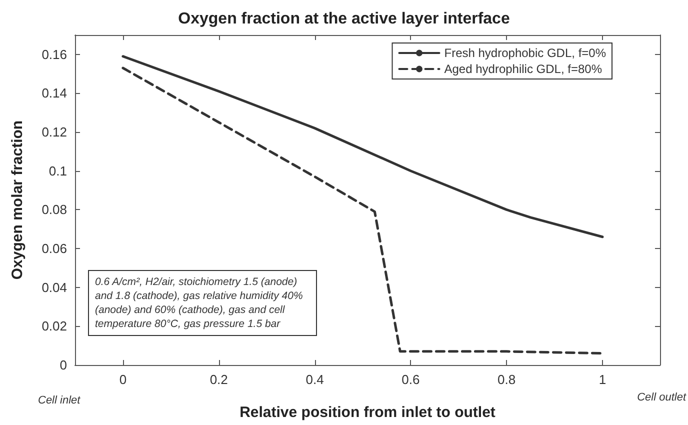 The width and height of the screenshot is (688, 425). Describe the element at coordinates (54, 93) in the screenshot. I see `y-tick-label: 0.14` at that location.